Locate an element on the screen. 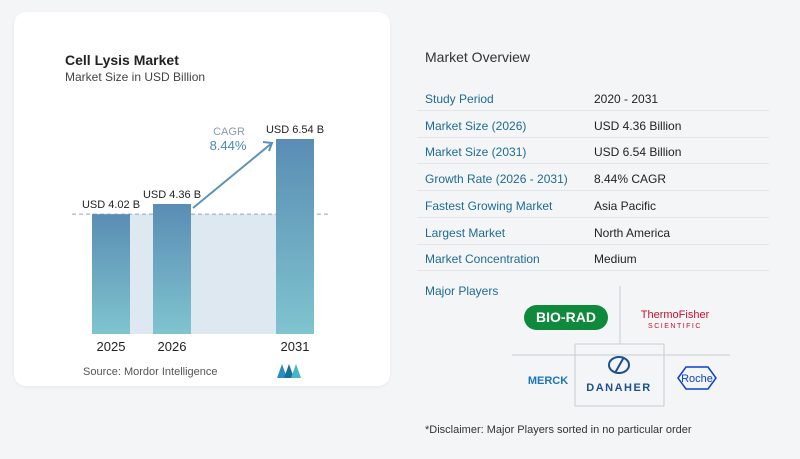 The image size is (800, 459). svg-text: SCIENTIFIC is located at coordinates (675, 326).